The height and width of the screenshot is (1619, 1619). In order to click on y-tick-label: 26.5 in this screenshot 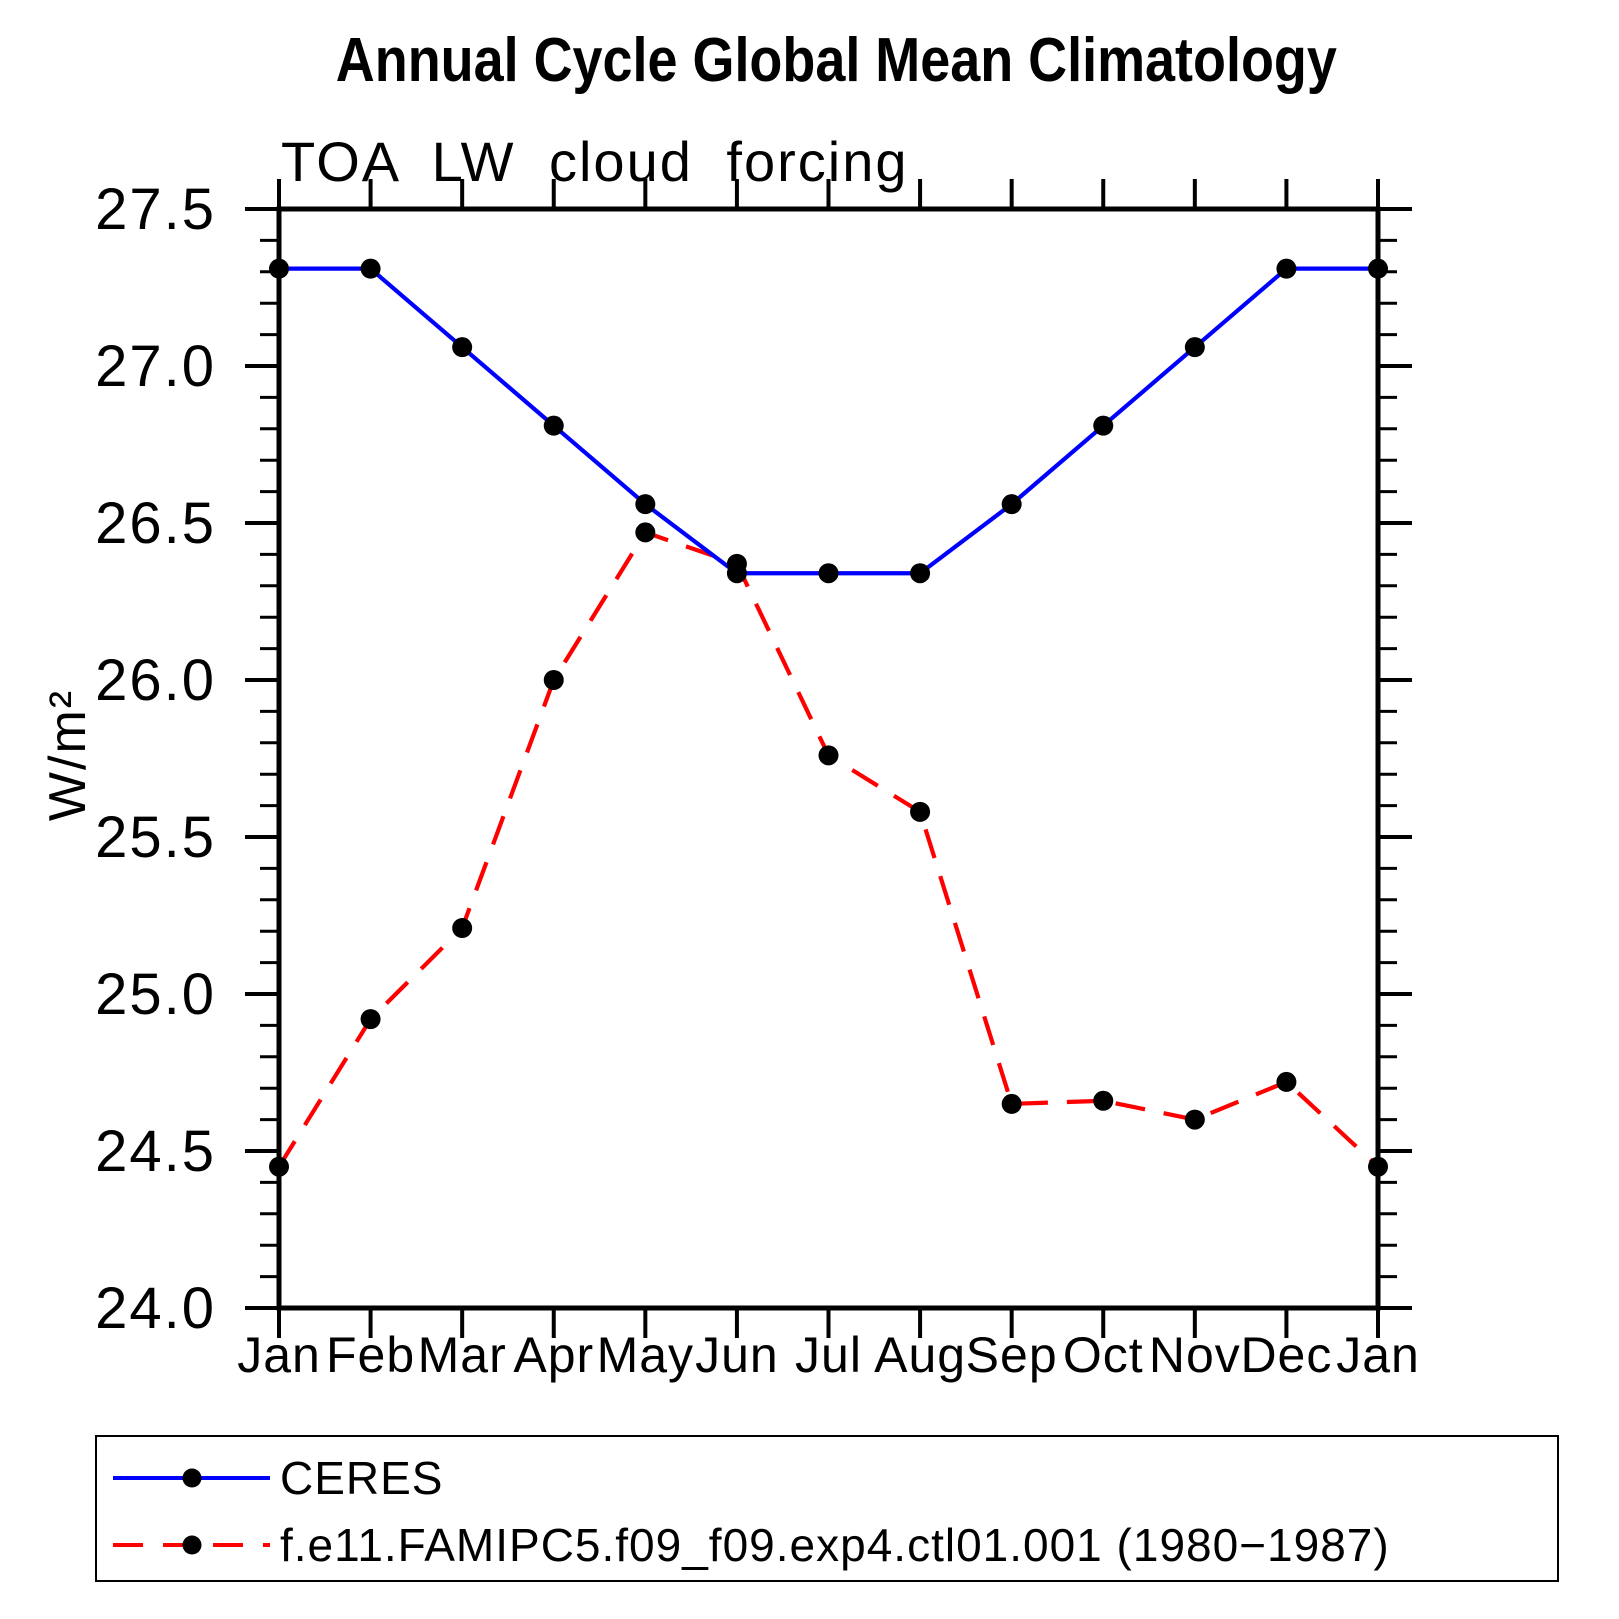, I will do `click(155, 523)`.